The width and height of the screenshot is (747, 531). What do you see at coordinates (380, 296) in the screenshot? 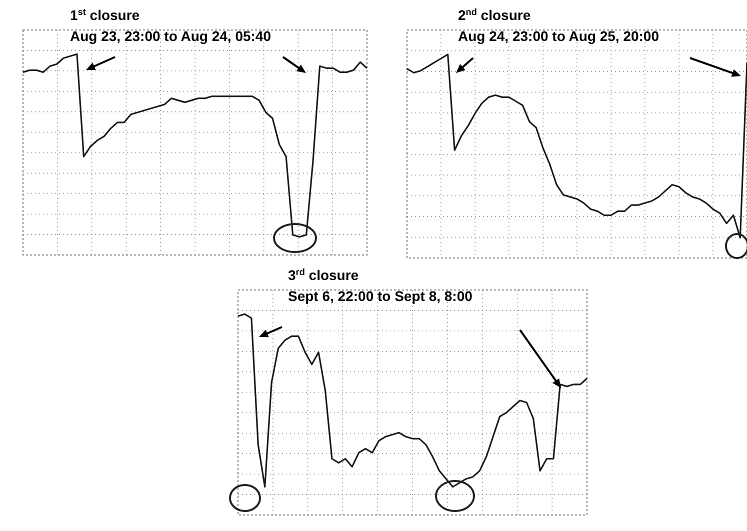
I see `chart-subtitle: Sept 6, 22:00 to Sept 8, 8:00` at bounding box center [380, 296].